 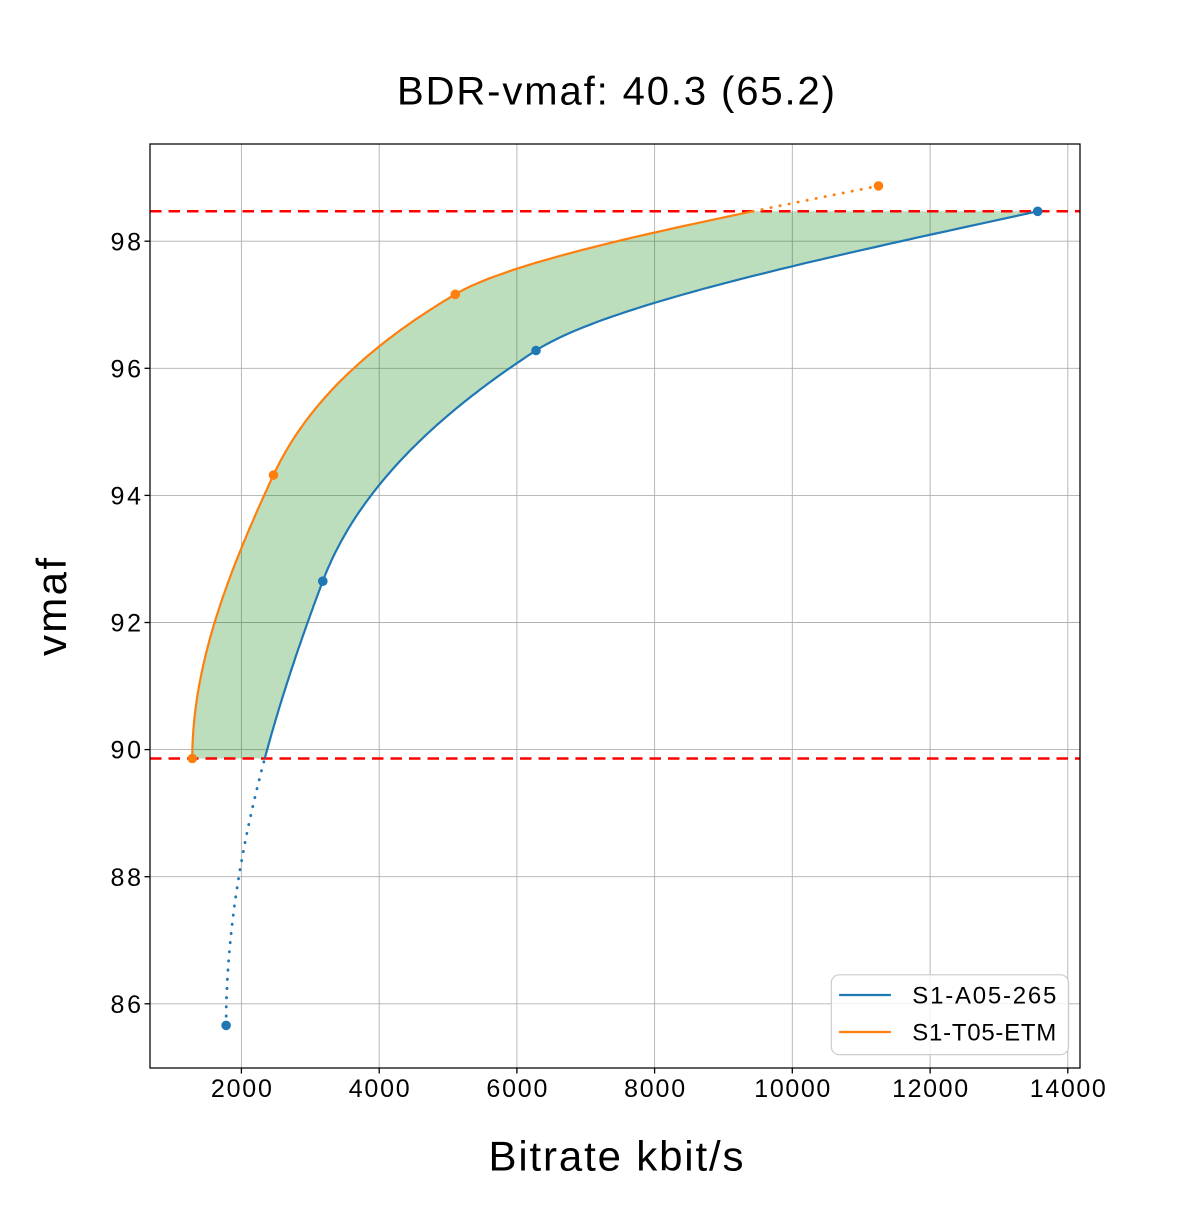 I want to click on svg-text: 4000, so click(x=379, y=1089).